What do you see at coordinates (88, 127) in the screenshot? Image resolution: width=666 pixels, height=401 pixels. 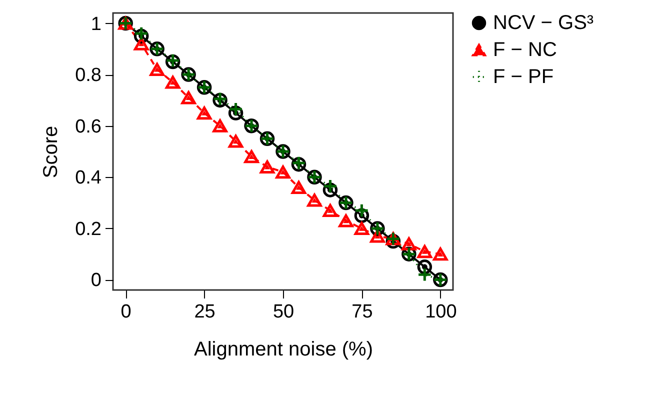 I see `y-tick-label: 0.6` at bounding box center [88, 127].